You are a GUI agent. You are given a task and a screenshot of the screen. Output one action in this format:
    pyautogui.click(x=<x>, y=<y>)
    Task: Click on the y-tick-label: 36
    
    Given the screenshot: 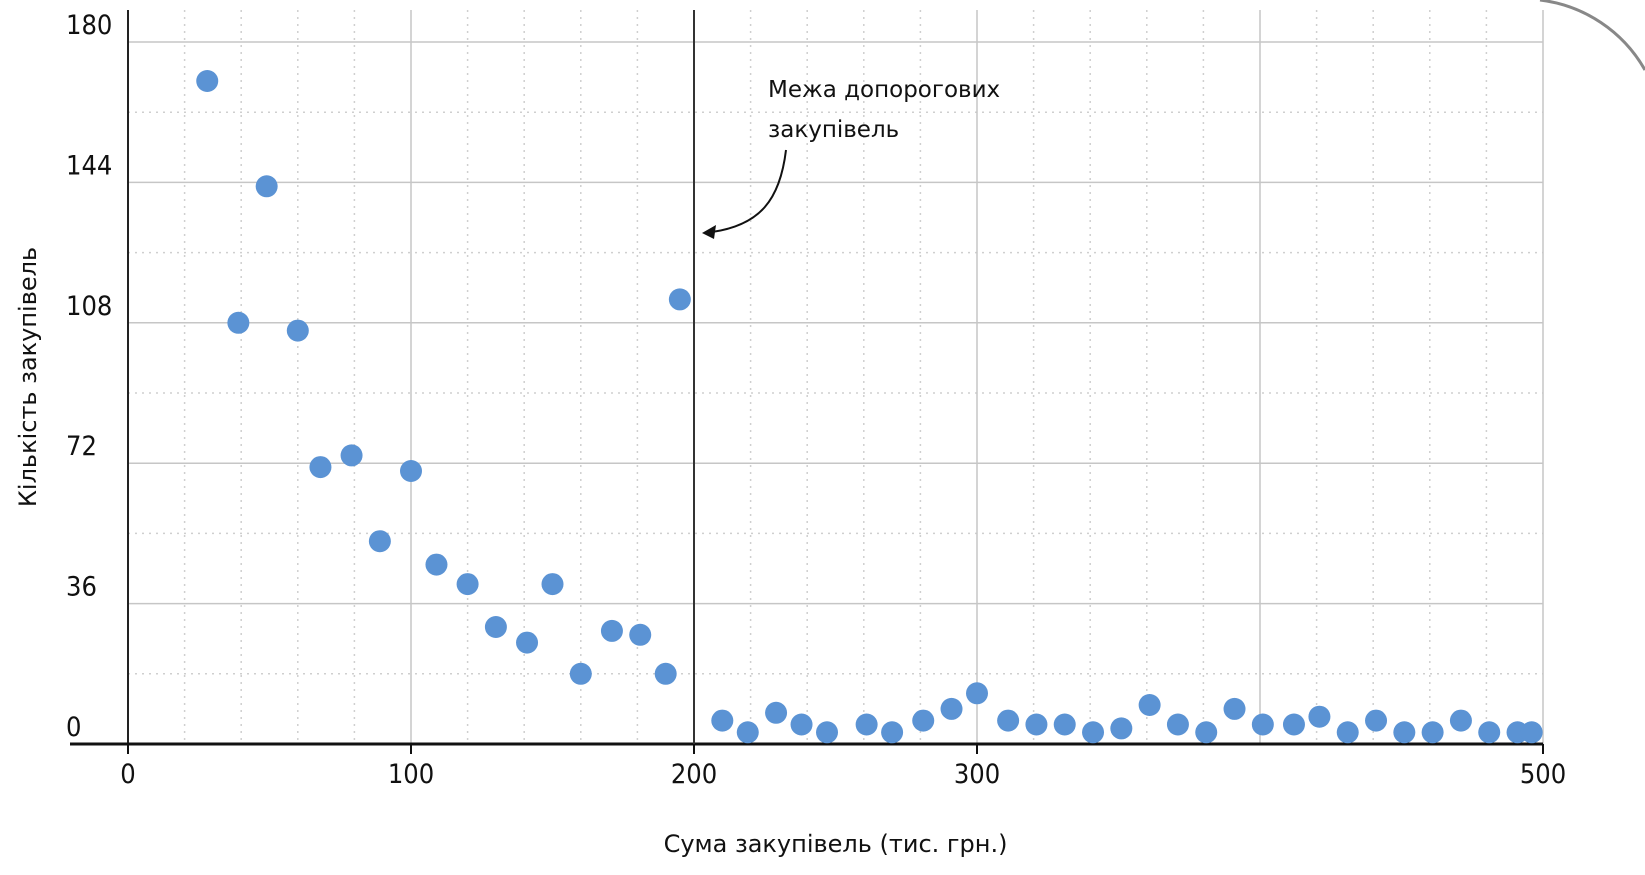 What is the action you would take?
    pyautogui.click(x=81, y=587)
    